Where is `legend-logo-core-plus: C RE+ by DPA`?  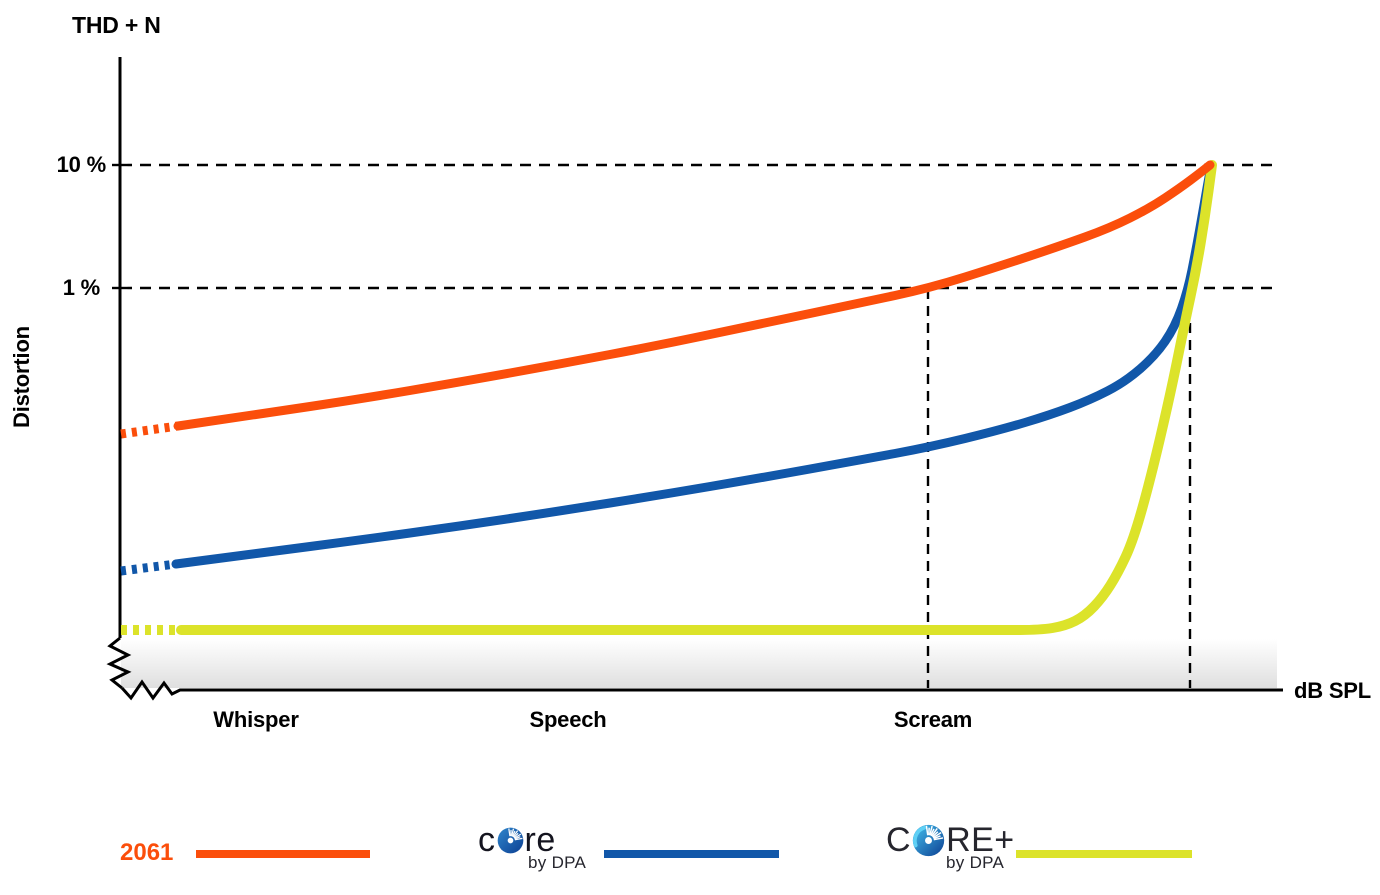 legend-logo-core-plus: C RE+ by DPA is located at coordinates (950, 847).